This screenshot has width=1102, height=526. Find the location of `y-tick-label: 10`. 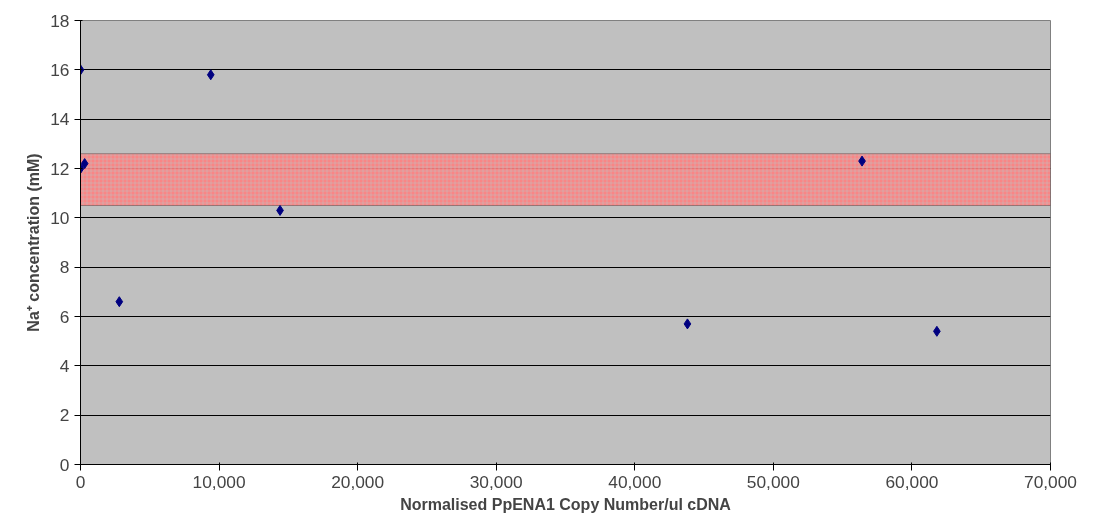

y-tick-label: 10 is located at coordinates (60, 217).